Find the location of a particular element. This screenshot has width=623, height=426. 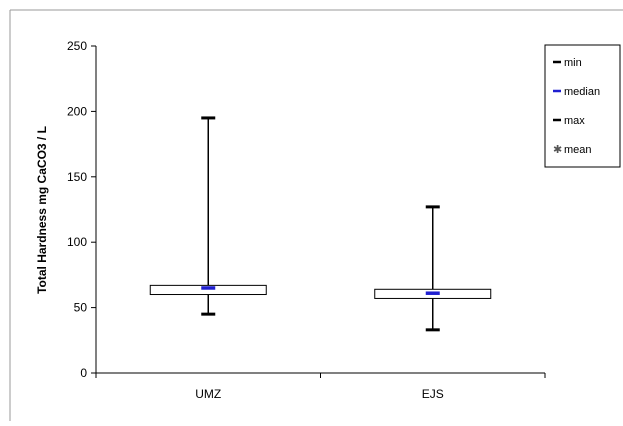

iqr-box is located at coordinates (208, 290).